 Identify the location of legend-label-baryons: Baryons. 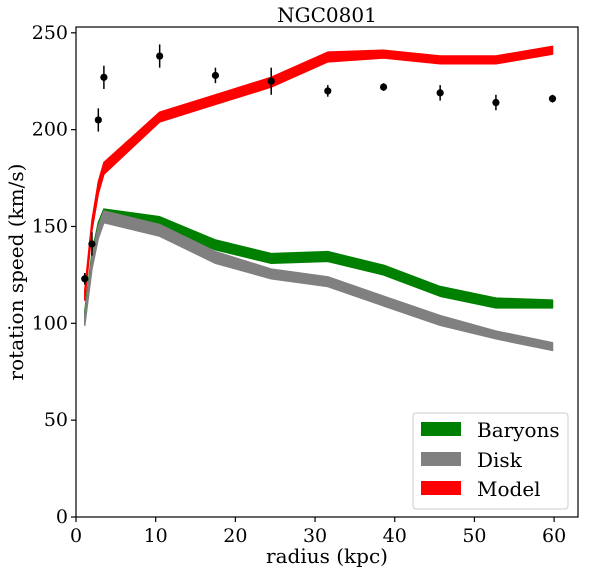
(518, 430).